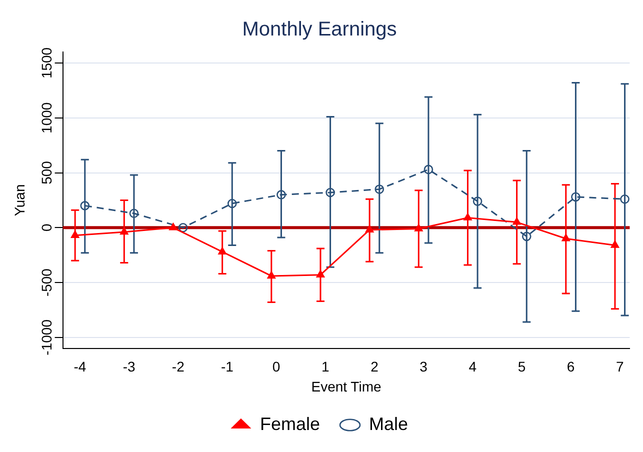  I want to click on x-tick-label: 1, so click(325, 366).